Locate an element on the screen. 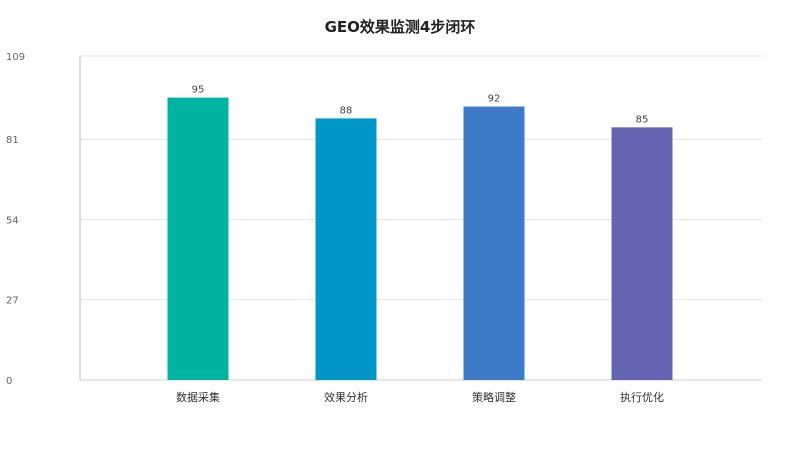 This screenshot has height=454, width=800. data-labels: 95 88 92 85 is located at coordinates (420, 105).